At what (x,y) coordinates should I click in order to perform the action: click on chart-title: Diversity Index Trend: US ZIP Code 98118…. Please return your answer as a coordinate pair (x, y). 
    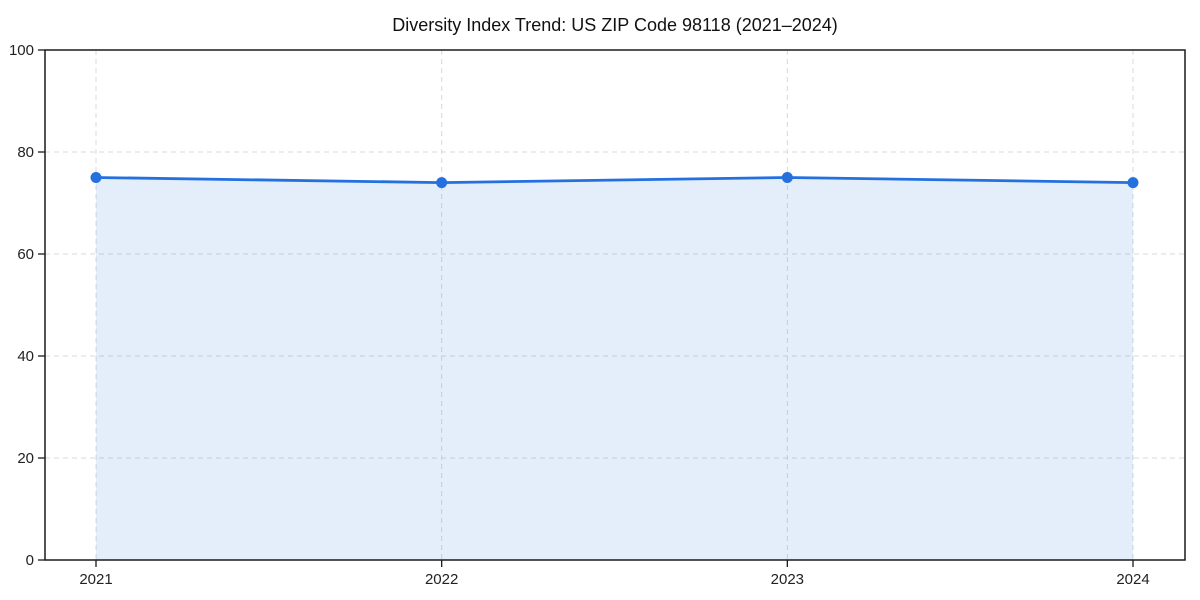
    Looking at the image, I should click on (615, 25).